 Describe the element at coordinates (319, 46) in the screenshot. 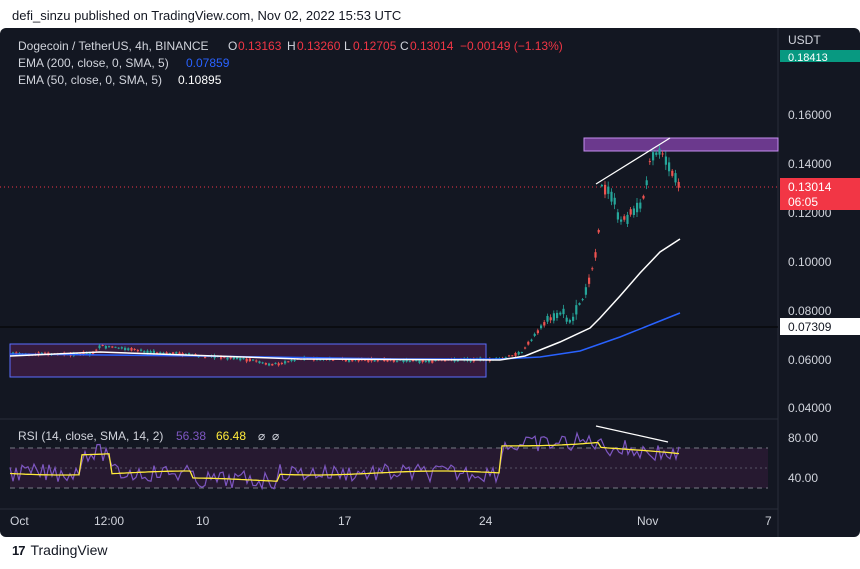

I see `high-value: 0.13260` at that location.